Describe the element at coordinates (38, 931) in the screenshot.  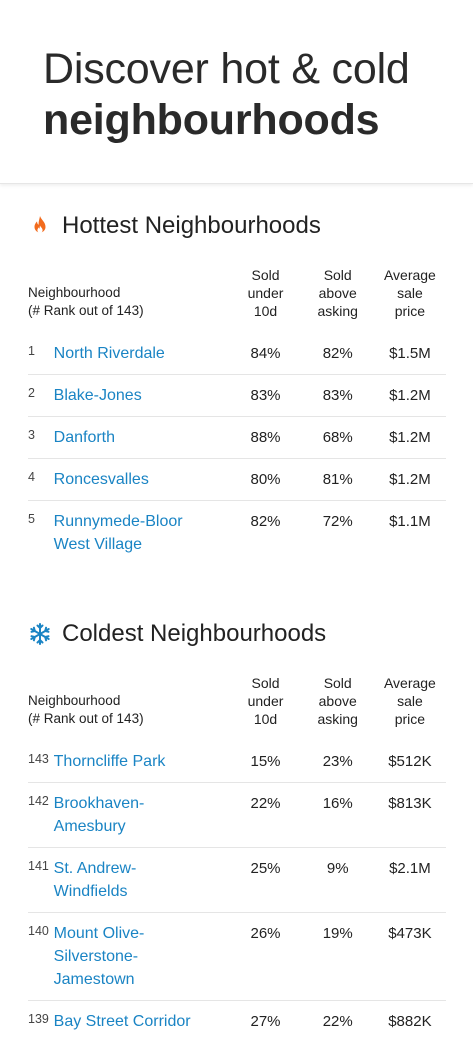
I see `rank-number: 140` at that location.